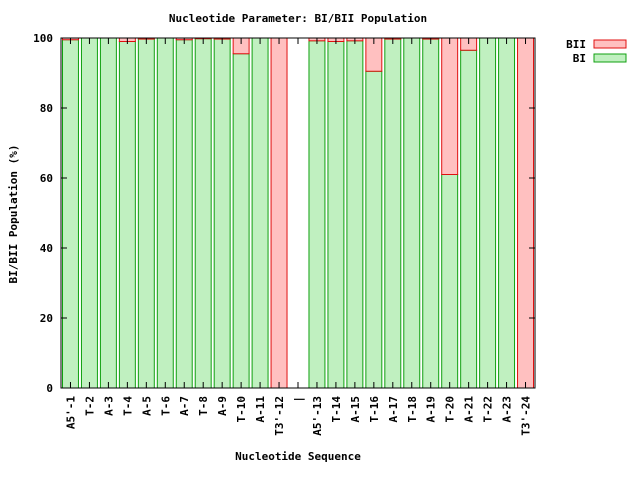 The width and height of the screenshot is (640, 480). I want to click on chart-title: Nucleotide Parameter: BI/BII Population, so click(298, 18).